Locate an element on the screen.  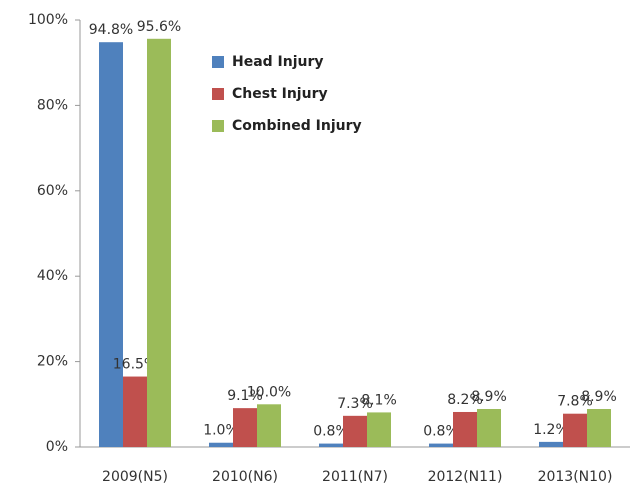
value-label: 8.1% is located at coordinates (379, 400).